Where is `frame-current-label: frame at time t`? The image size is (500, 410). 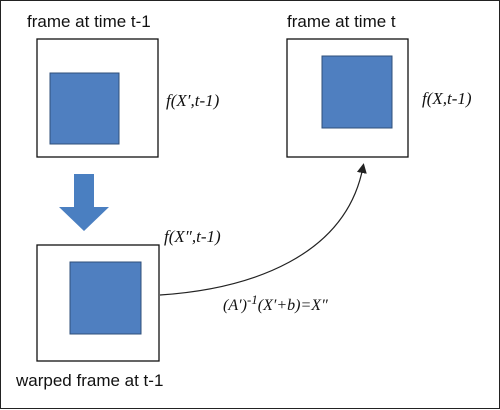 frame-current-label: frame at time t is located at coordinates (341, 21).